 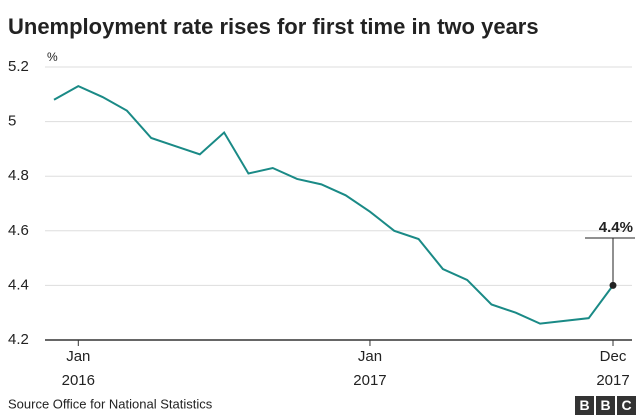 What do you see at coordinates (616, 227) in the screenshot?
I see `value-label: 4.4%` at bounding box center [616, 227].